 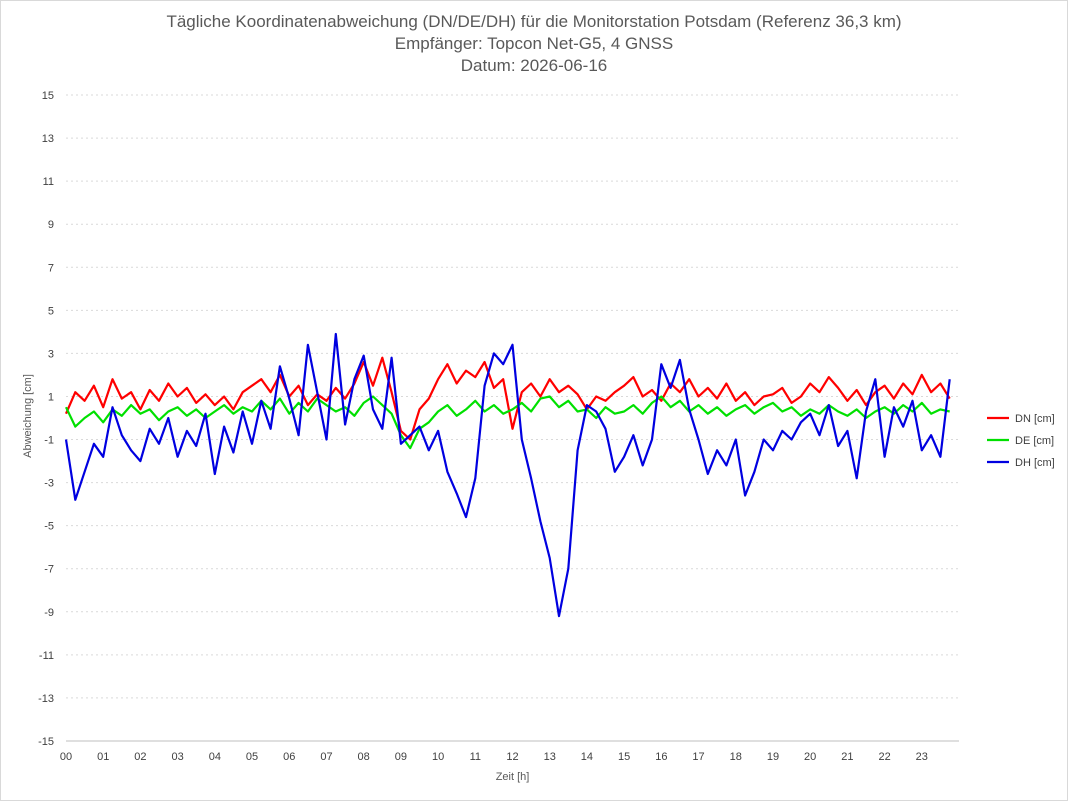 I want to click on x-tick-label: 10, so click(x=438, y=757).